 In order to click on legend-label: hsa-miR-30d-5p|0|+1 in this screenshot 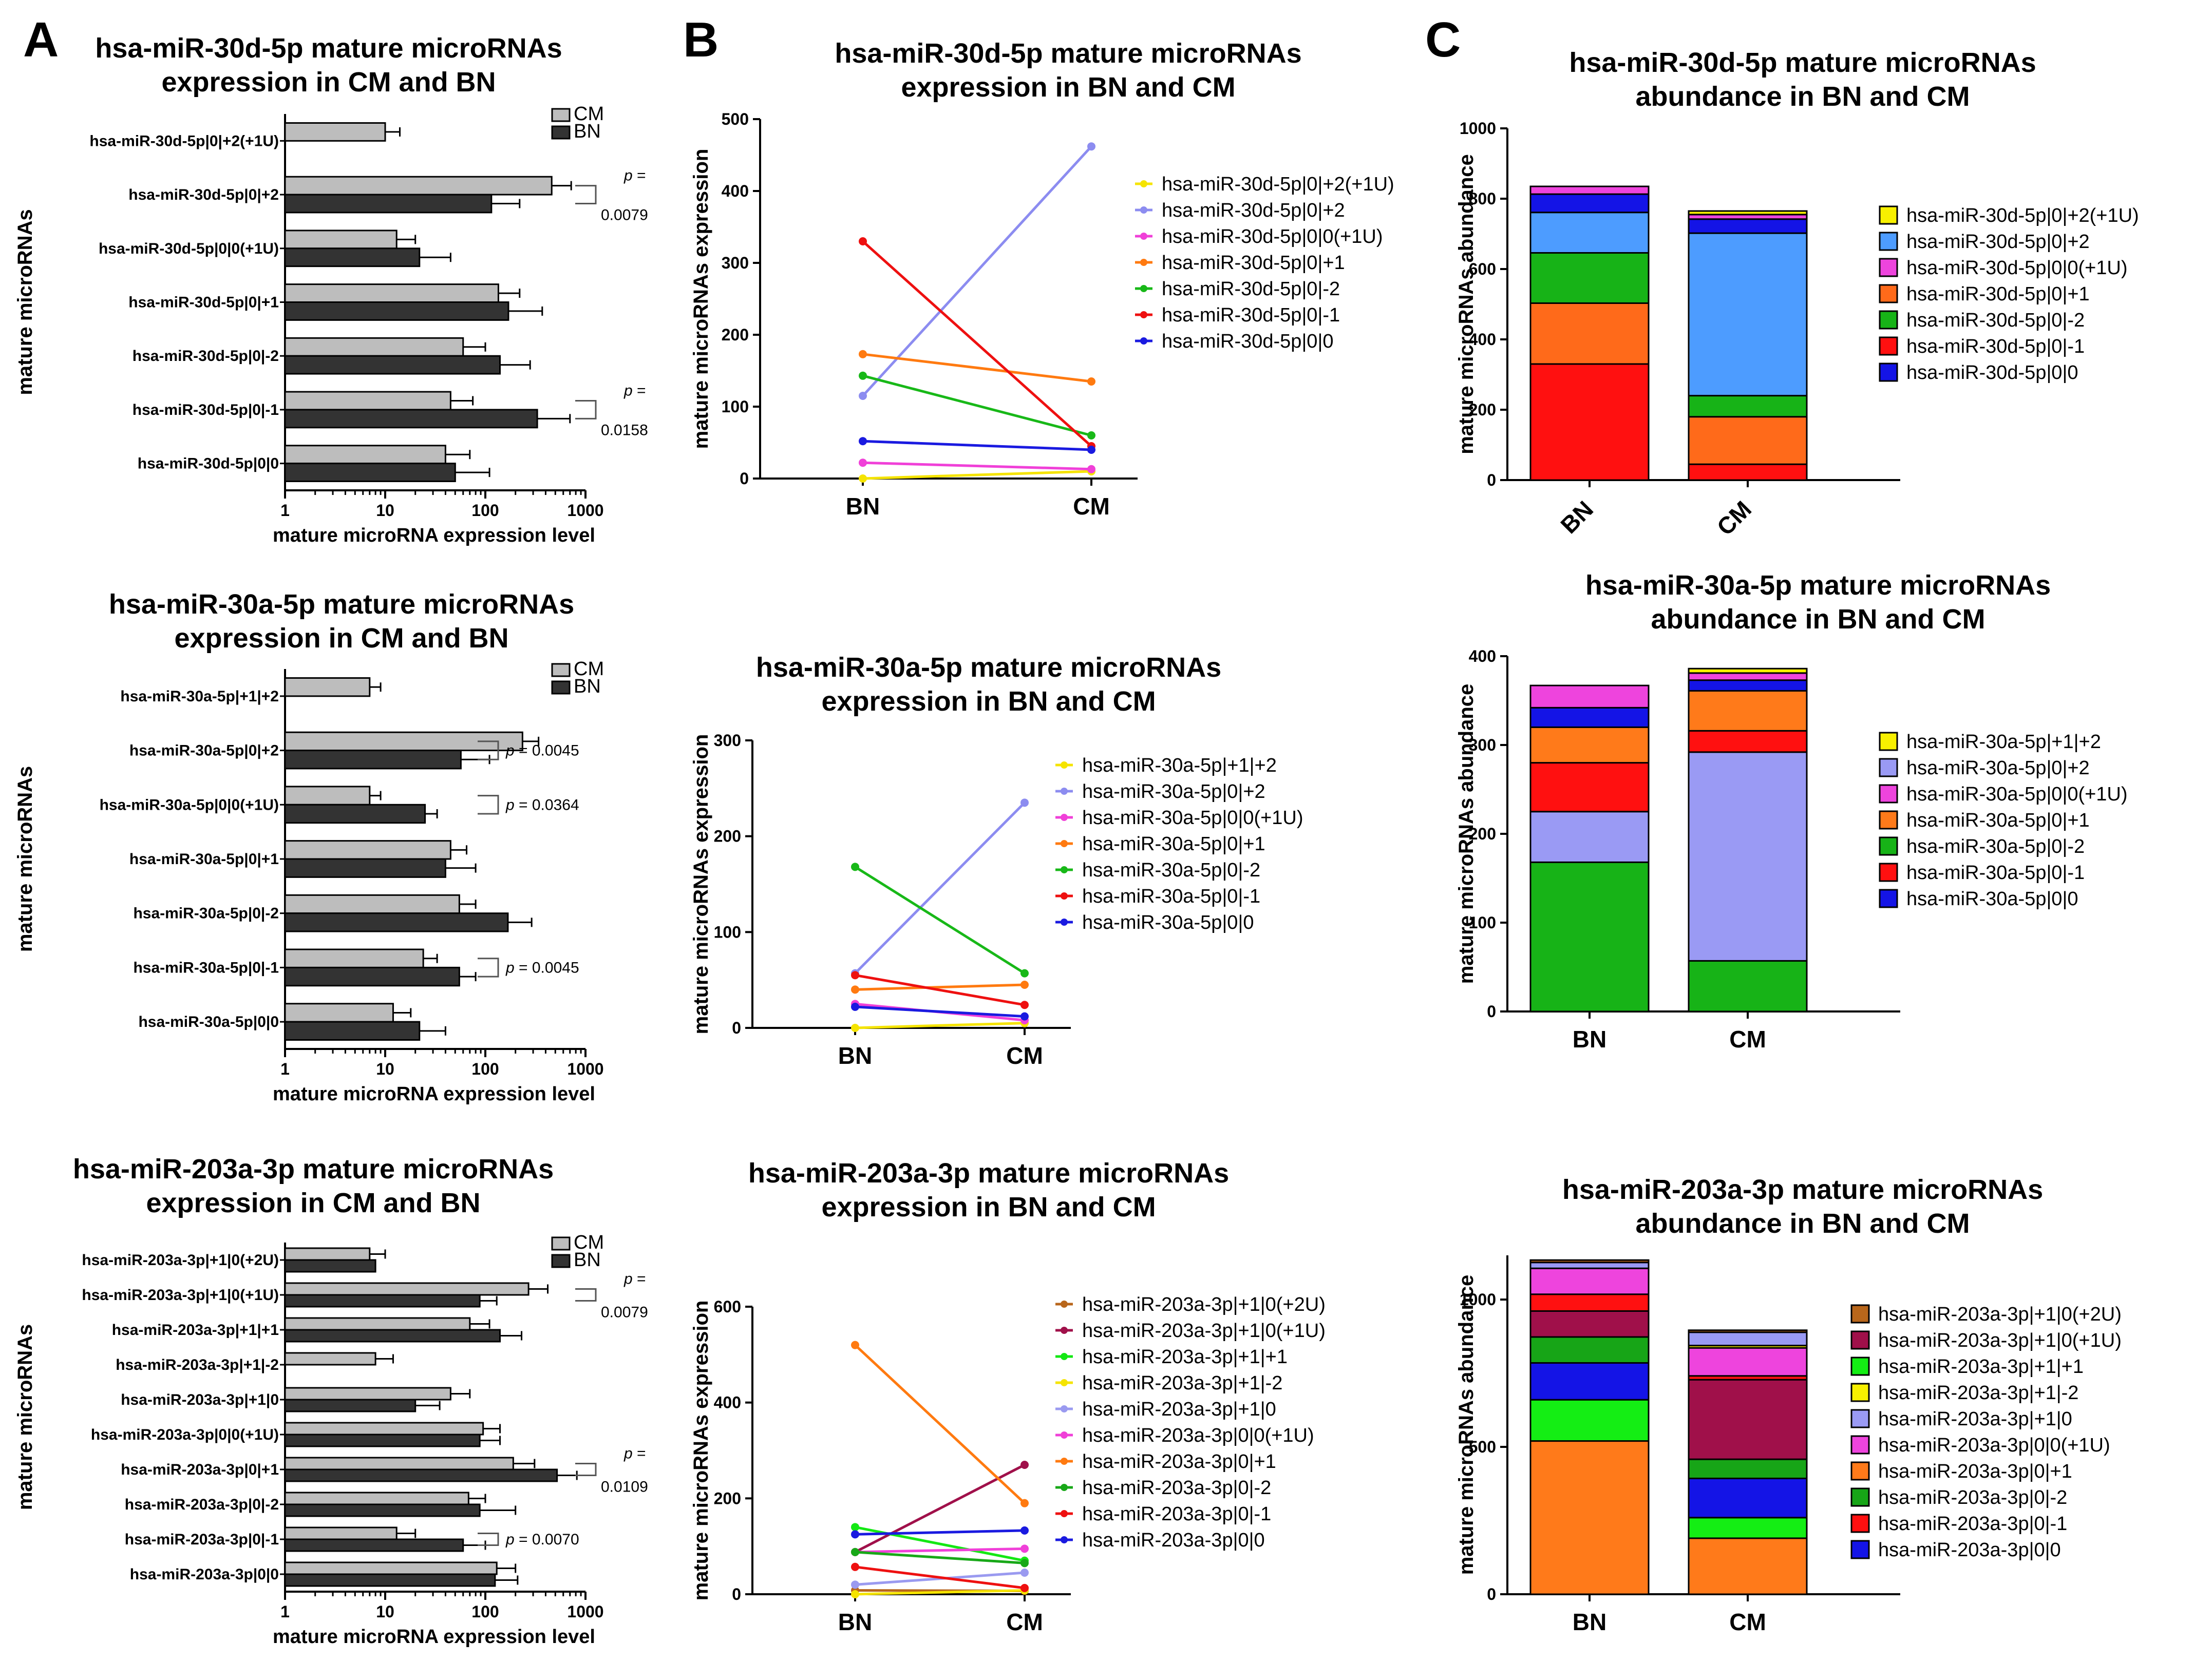, I will do `click(1998, 294)`.